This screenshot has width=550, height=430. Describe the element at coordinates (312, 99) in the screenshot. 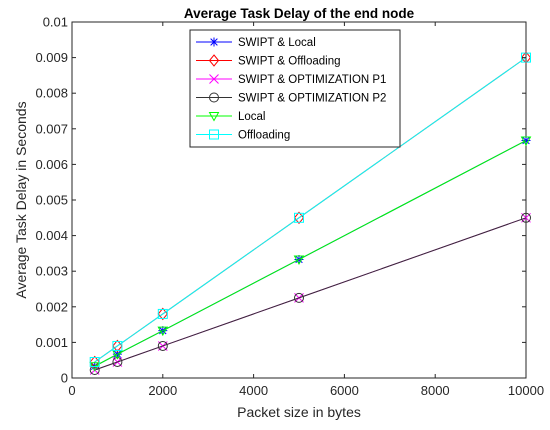

I see `legend-label: SWIPT & OPTIMIZATION P2` at that location.